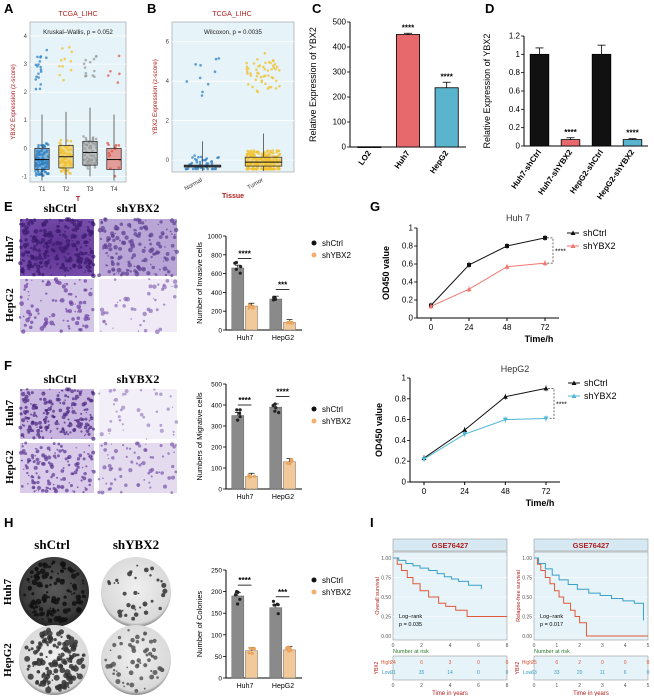 This screenshot has height=696, width=654. Describe the element at coordinates (515, 109) in the screenshot. I see `bar3-ytick-label: 0.4` at that location.